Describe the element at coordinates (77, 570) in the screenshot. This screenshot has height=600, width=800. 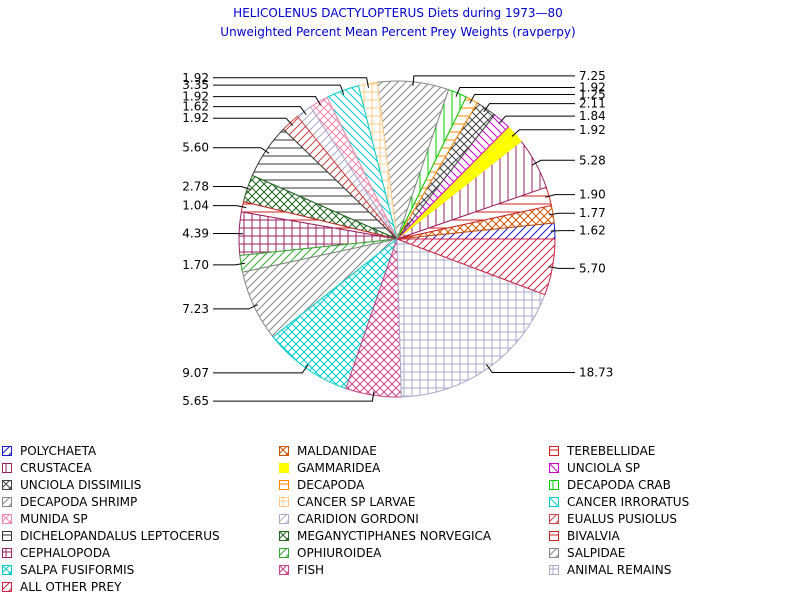
I see `legend-label-salpa-fusiformis: SALPA FUSIFORMIS` at that location.